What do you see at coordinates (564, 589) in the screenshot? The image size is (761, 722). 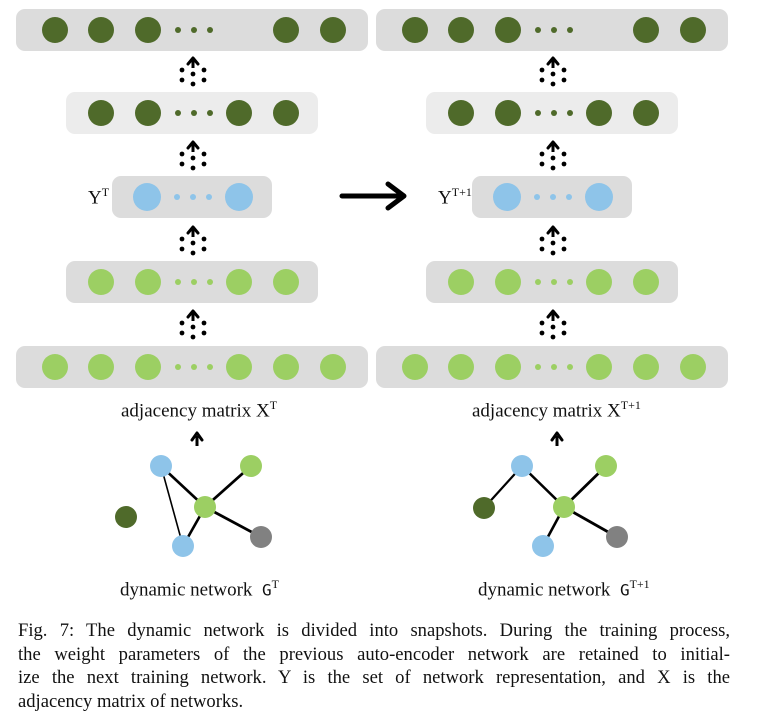 I see `right-network-label: dynamic network GT+1` at bounding box center [564, 589].